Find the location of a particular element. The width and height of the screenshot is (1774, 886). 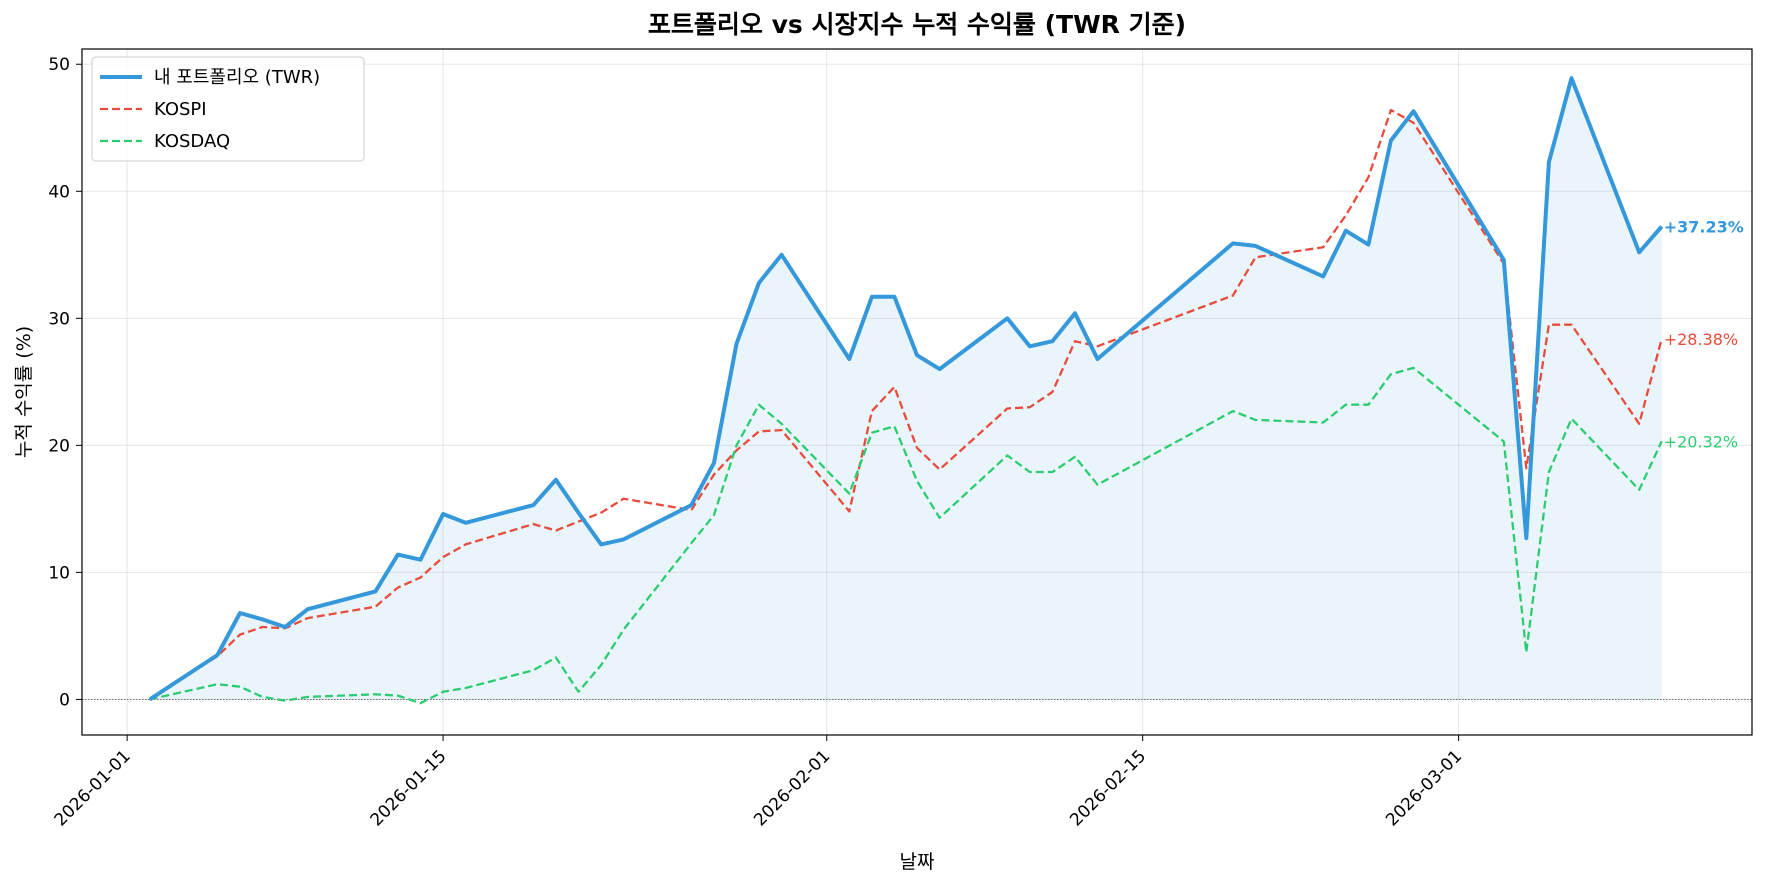

y-axis-label: 누적 수익률 (%) is located at coordinates (24, 392).